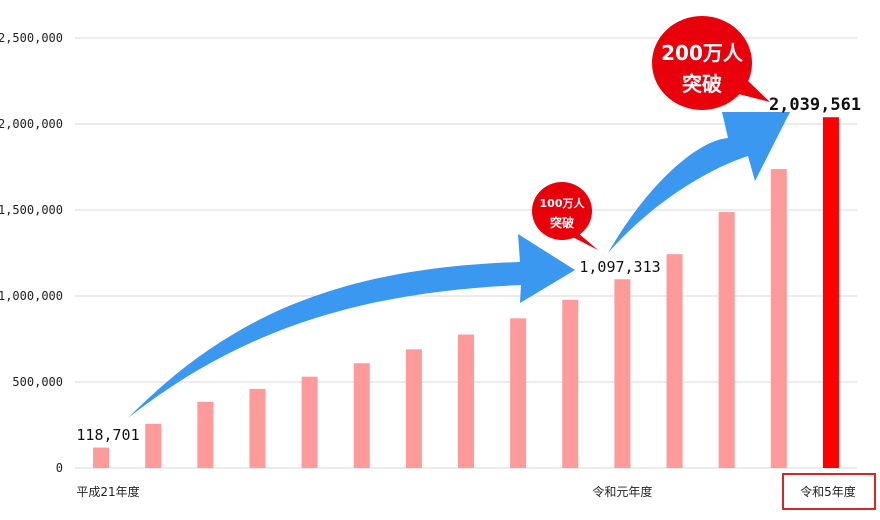 The width and height of the screenshot is (880, 520). I want to click on x-tick-label: 平成21年度, so click(107, 491).